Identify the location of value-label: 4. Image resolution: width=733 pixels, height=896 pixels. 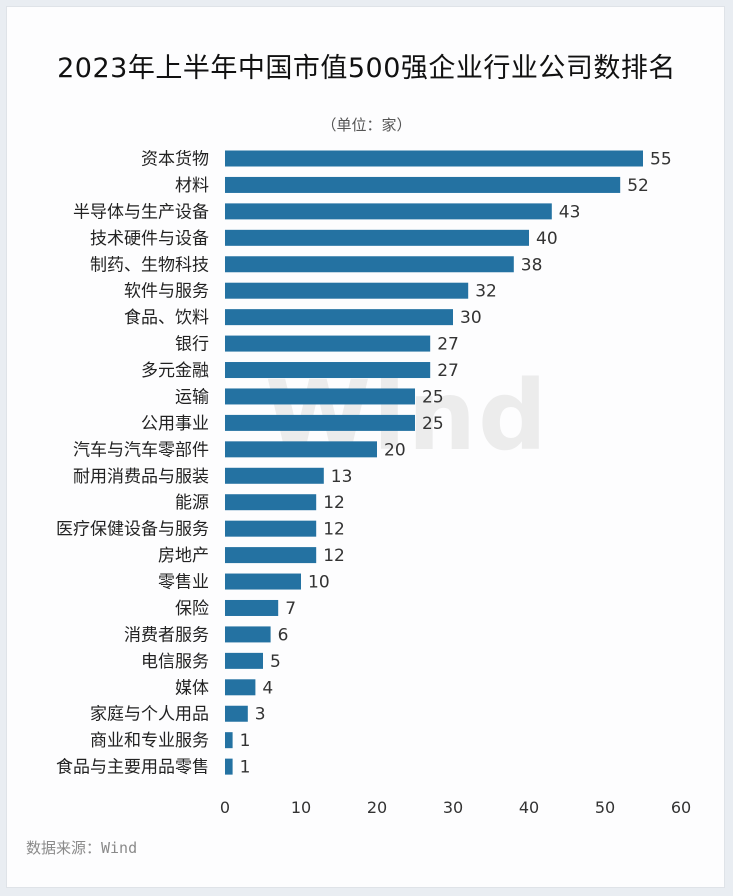
(267, 688).